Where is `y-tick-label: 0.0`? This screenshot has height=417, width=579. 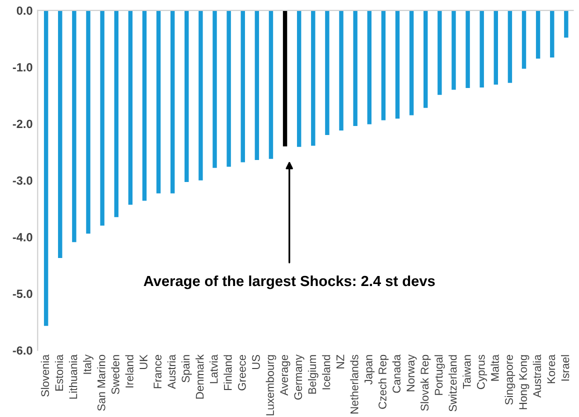 y-tick-label: 0.0 is located at coordinates (24, 10).